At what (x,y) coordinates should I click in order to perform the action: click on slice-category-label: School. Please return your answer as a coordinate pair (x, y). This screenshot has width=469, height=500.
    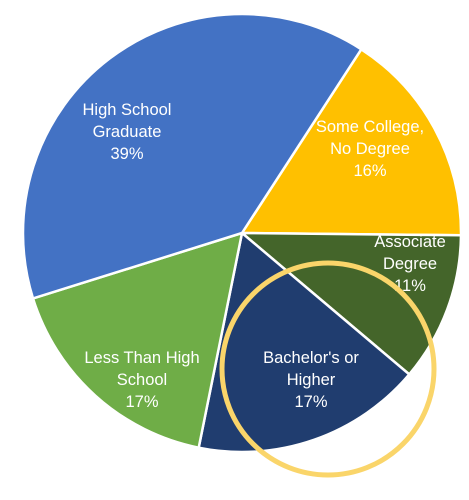
    Looking at the image, I should click on (142, 380).